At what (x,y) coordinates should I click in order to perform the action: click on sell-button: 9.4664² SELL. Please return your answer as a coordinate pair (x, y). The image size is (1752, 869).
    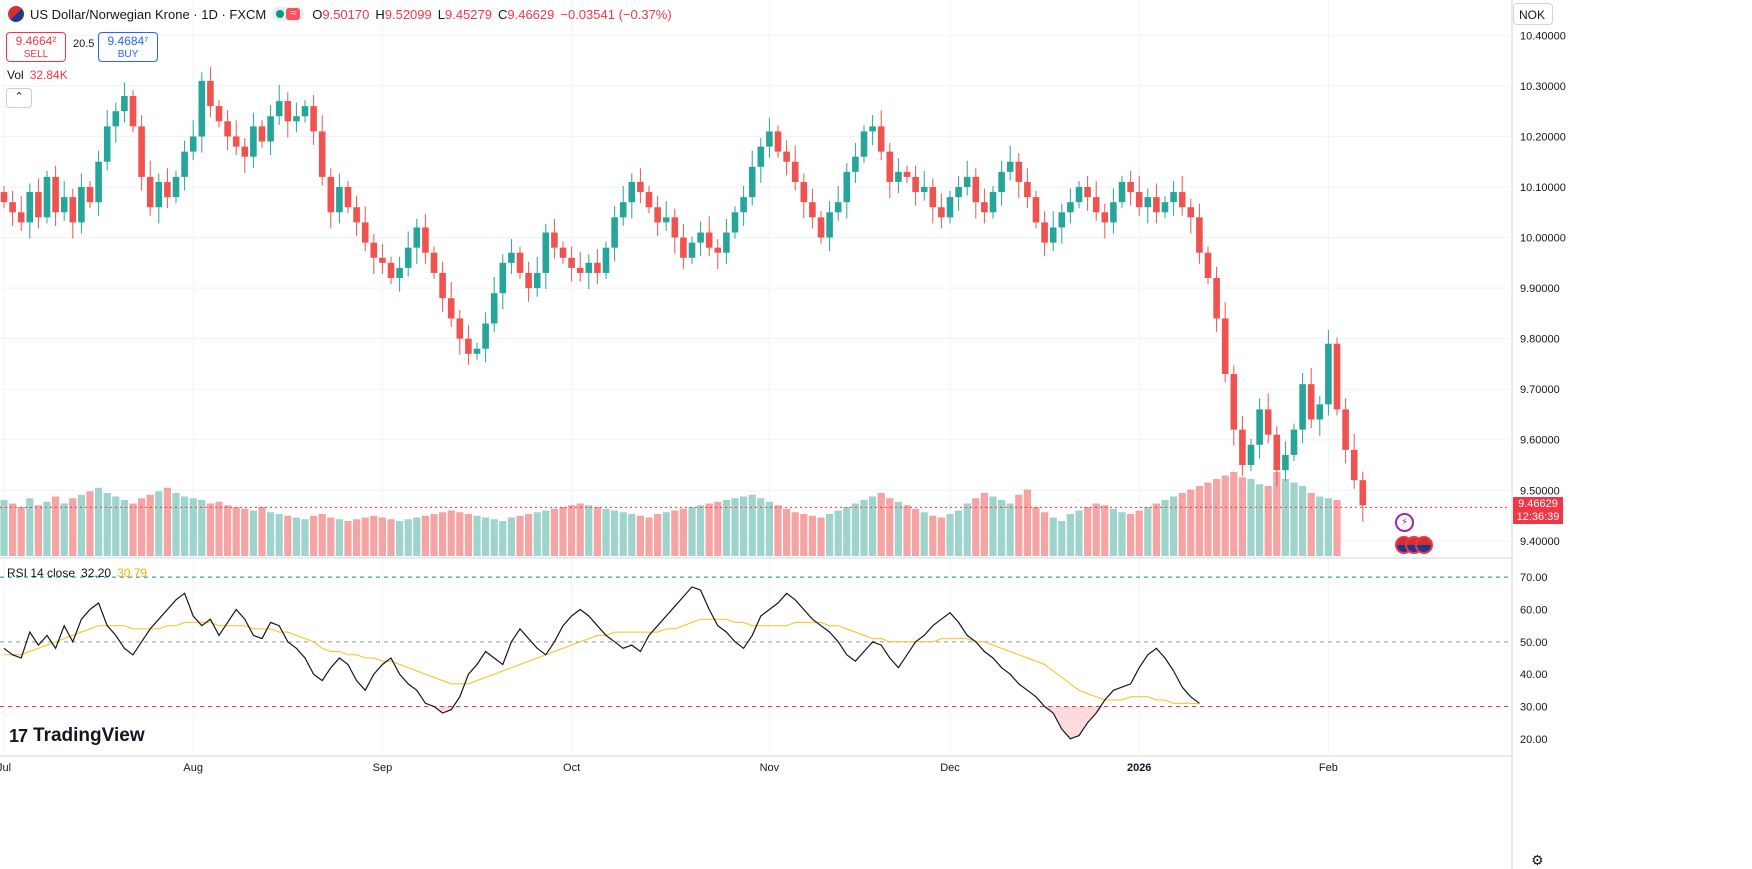
    Looking at the image, I should click on (36, 47).